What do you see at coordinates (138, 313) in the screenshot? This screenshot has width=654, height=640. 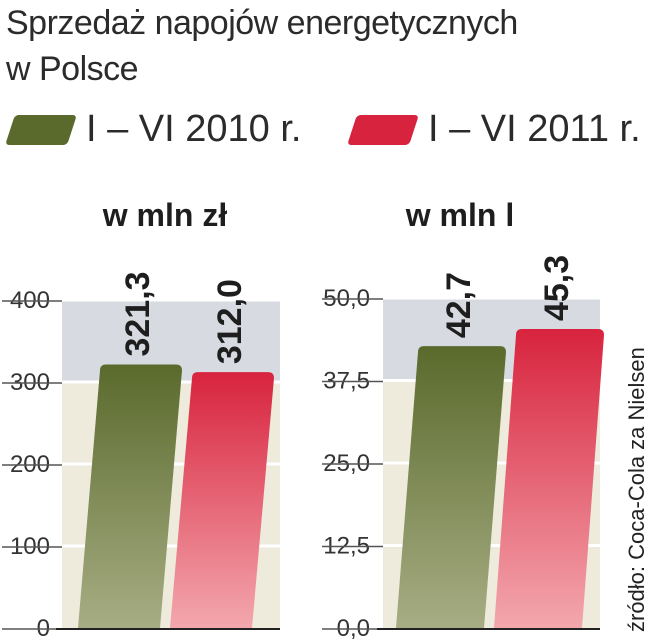 I see `bar-value-label: 321,3` at bounding box center [138, 313].